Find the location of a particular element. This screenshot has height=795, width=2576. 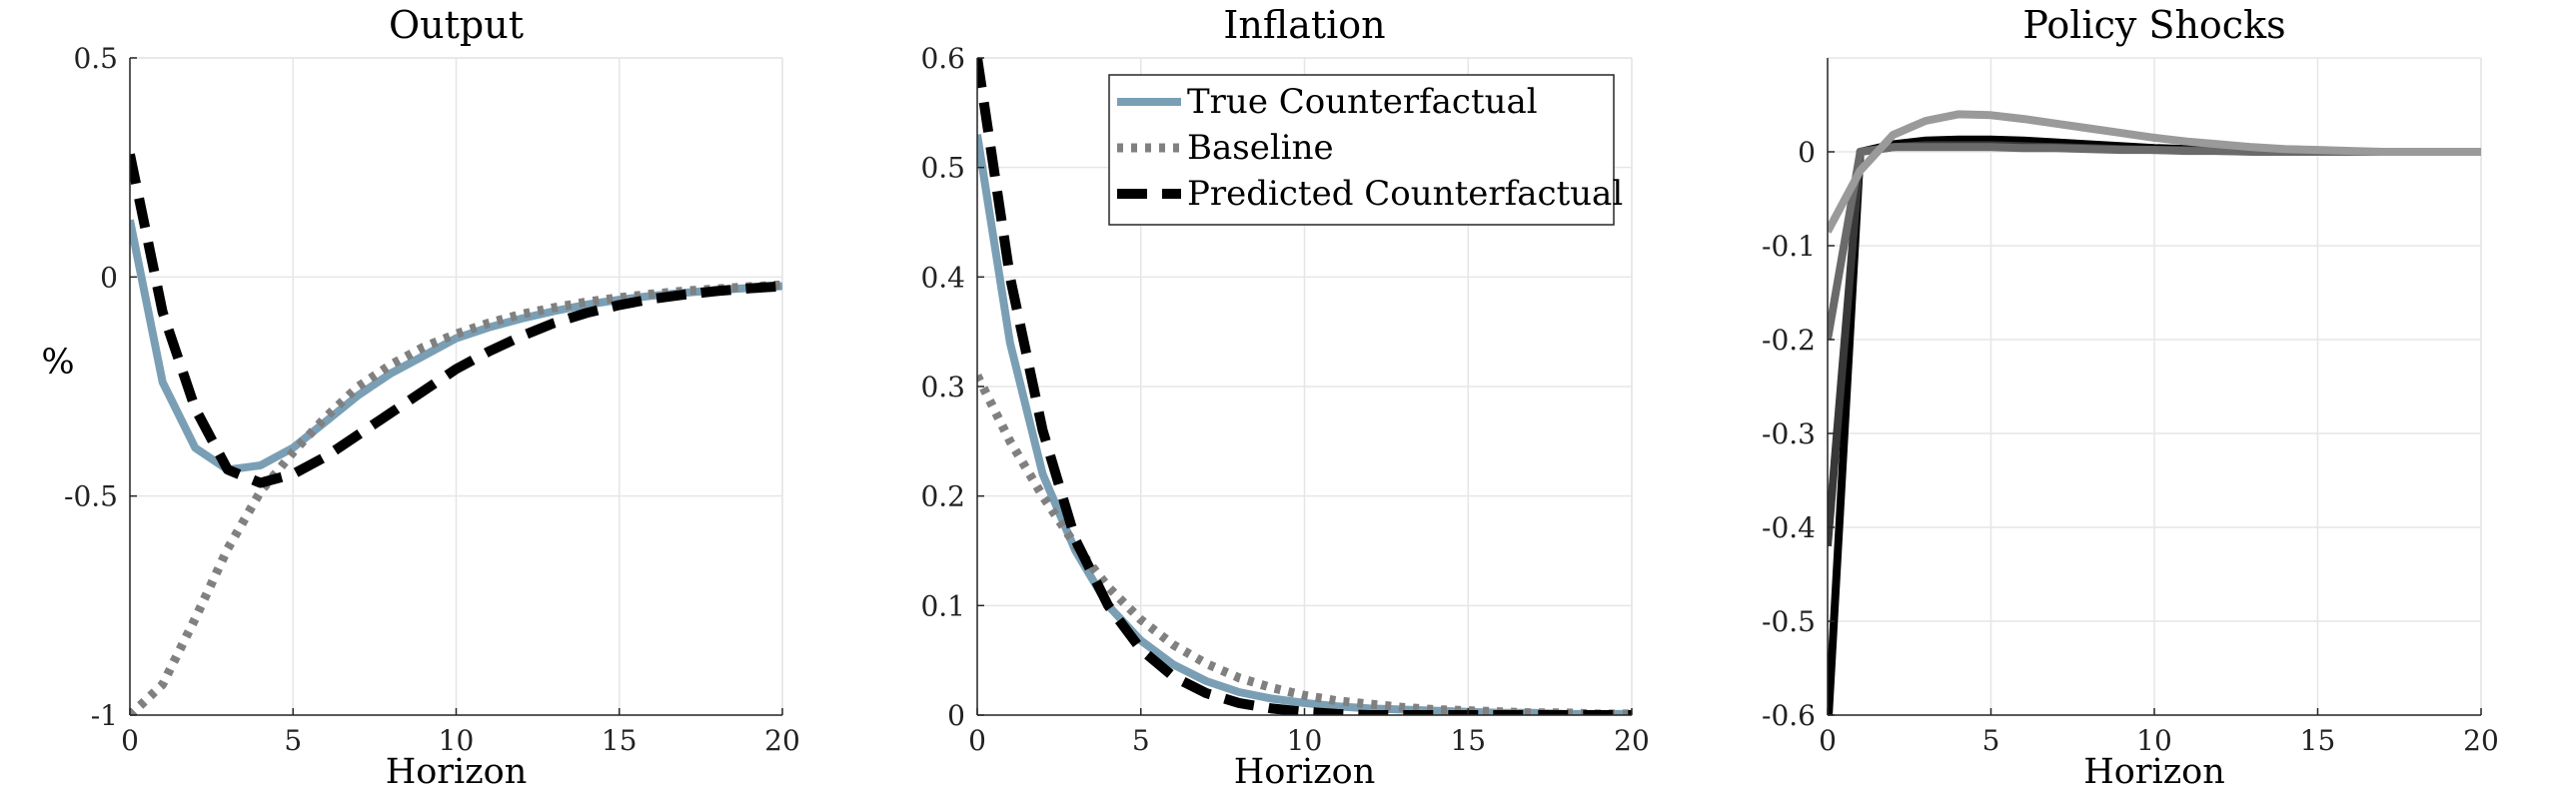

policy-shocks-xlabel: Horizon is located at coordinates (2154, 772).